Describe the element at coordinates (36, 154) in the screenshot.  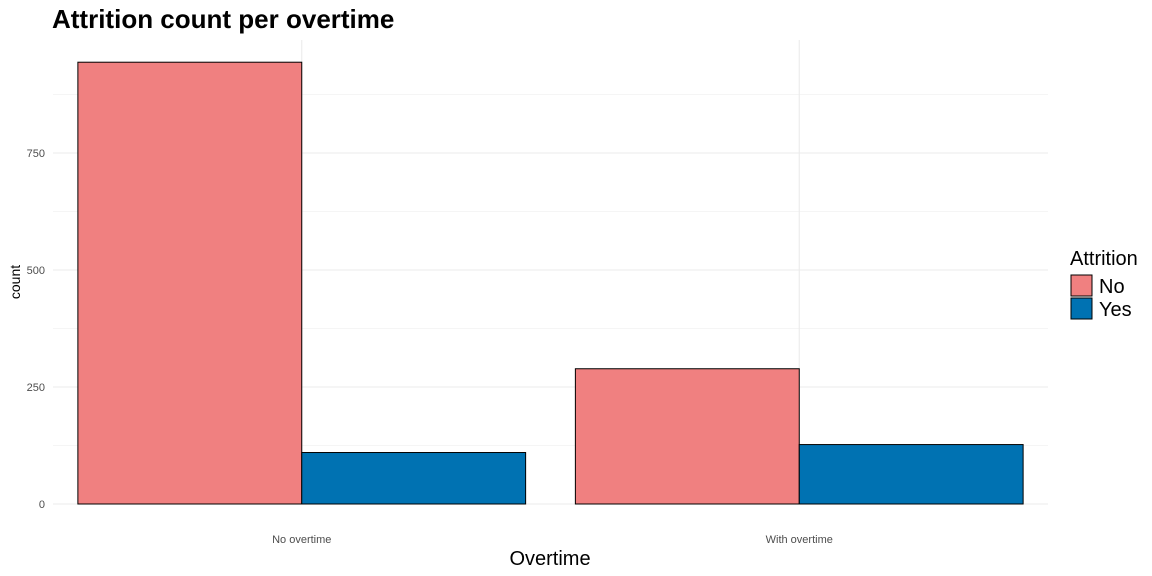
I see `y-tick-label: 750` at that location.